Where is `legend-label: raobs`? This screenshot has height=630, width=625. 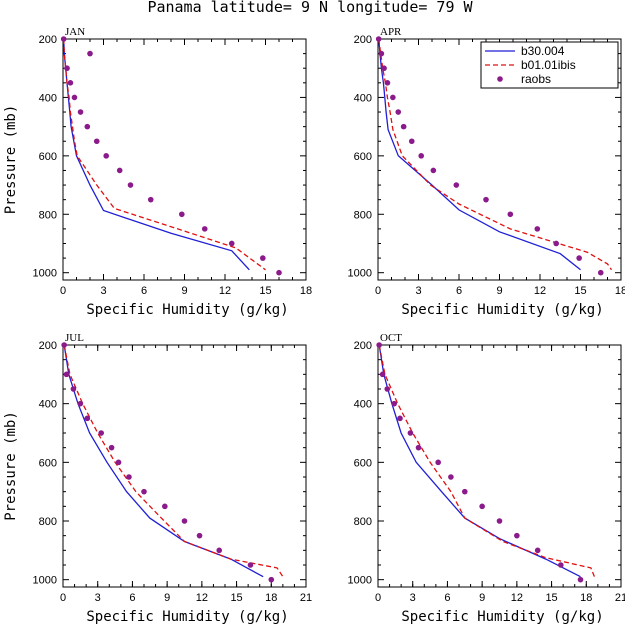 legend-label: raobs is located at coordinates (536, 79).